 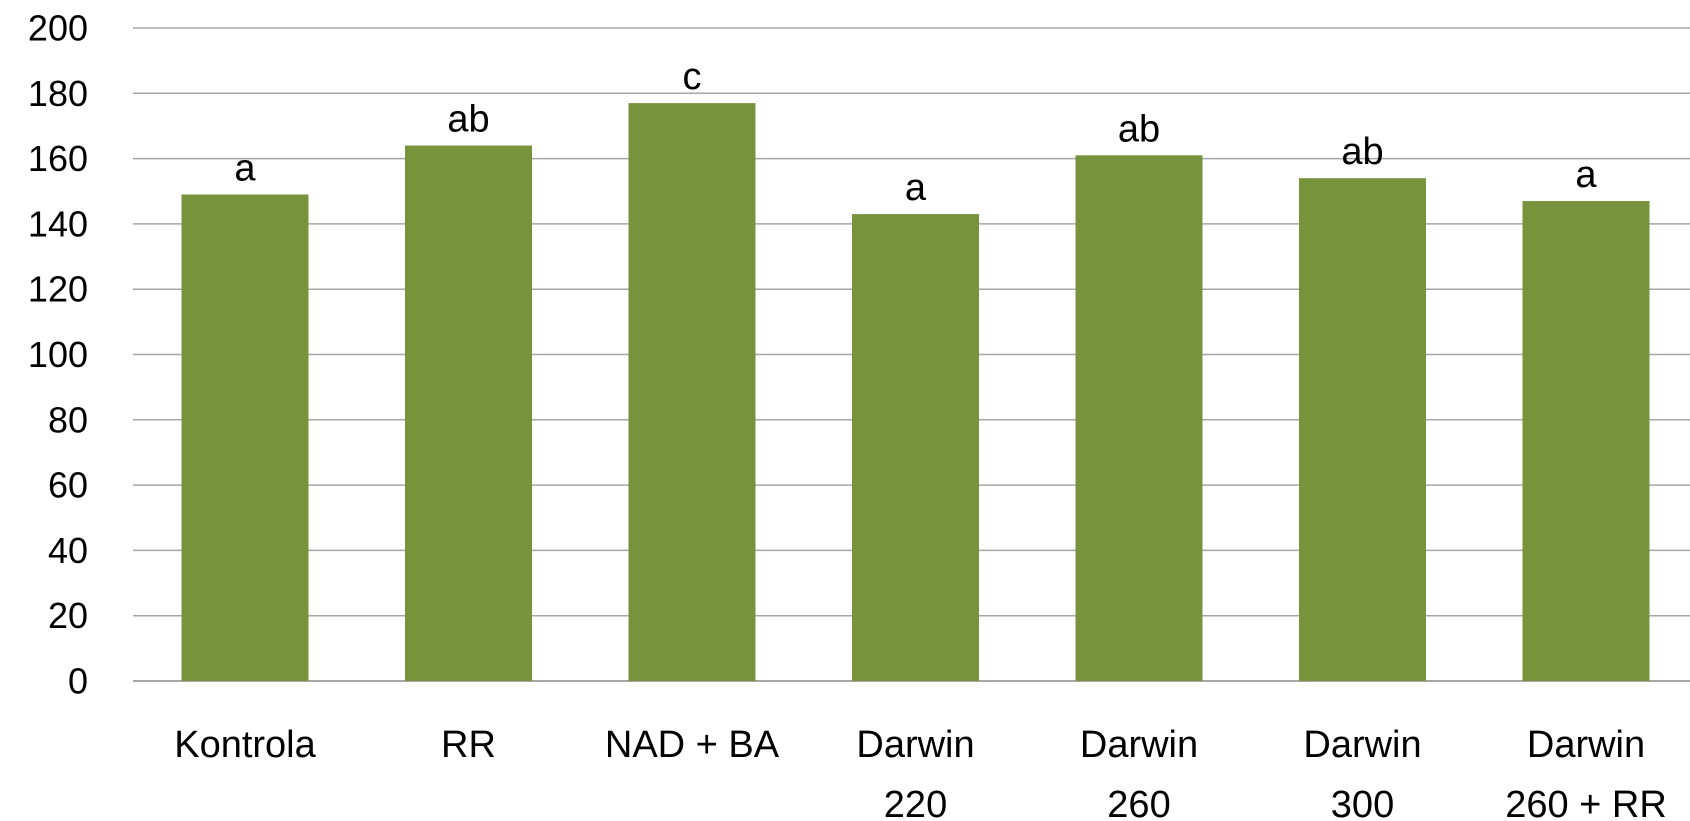 I want to click on y-tick-label: 80, so click(x=68, y=419).